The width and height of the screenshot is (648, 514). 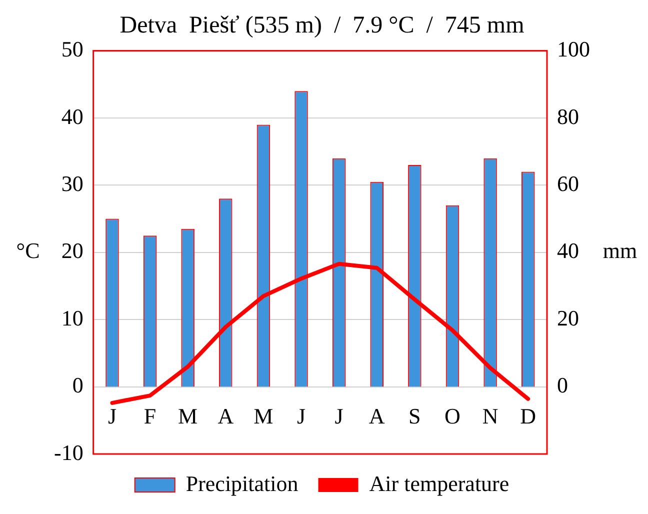 I want to click on y-tick-label: -10, so click(x=69, y=452).